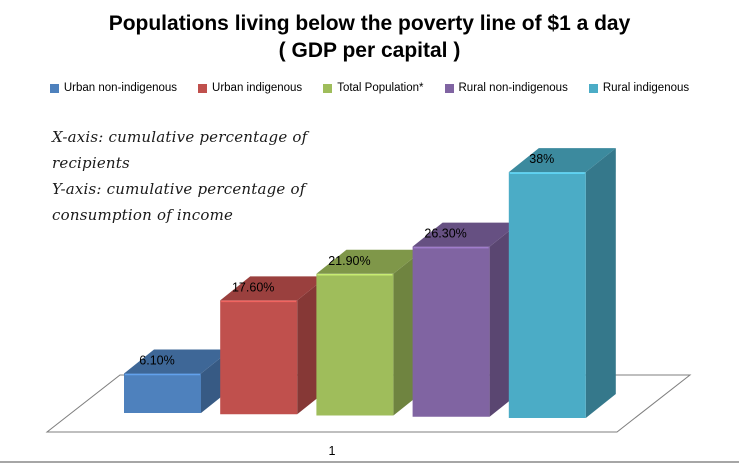 This screenshot has width=739, height=468. Describe the element at coordinates (179, 189) in the screenshot. I see `axis-note-line: Y-axis: cumulative percentage of` at that location.